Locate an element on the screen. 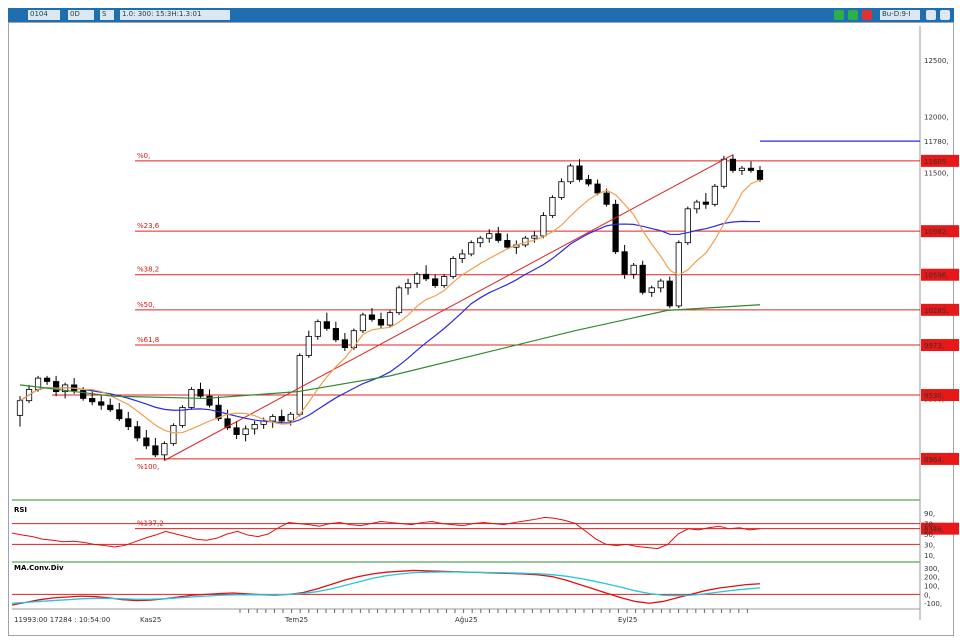 Image resolution: width=960 pixels, height=644 pixels. fib-price-tag-label: 10596, is located at coordinates (936, 276).